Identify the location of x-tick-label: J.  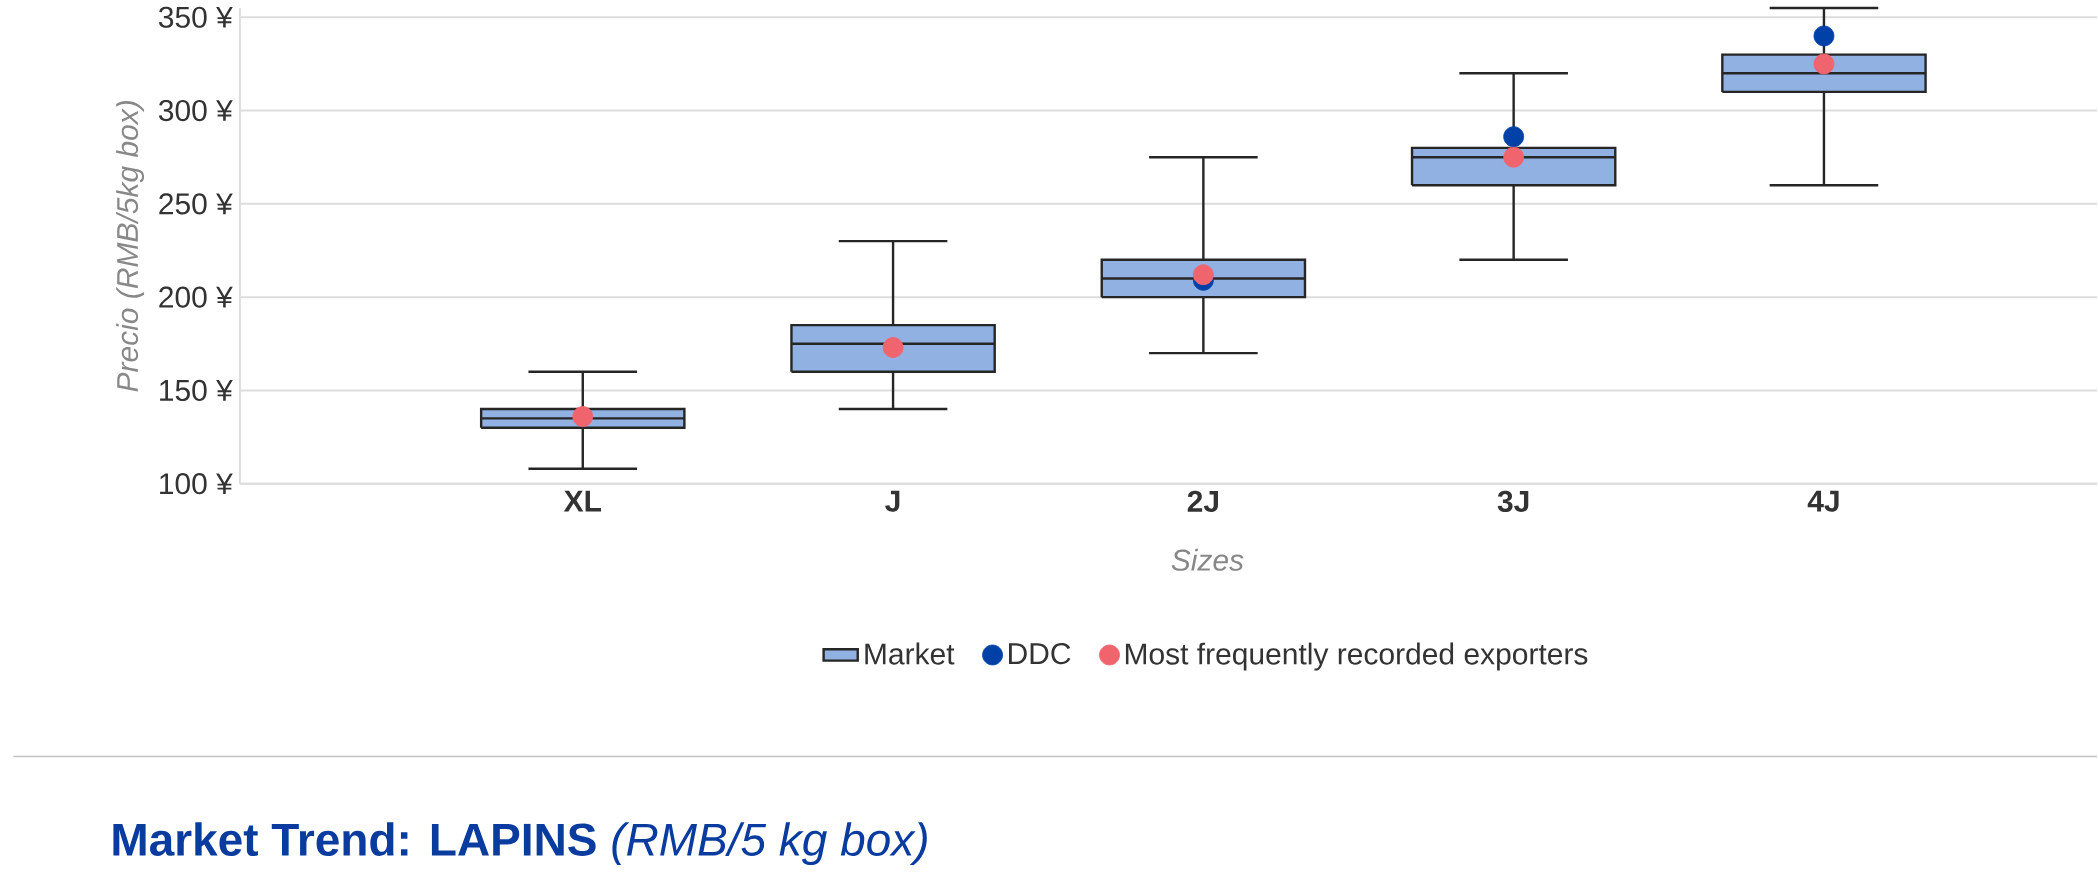
(892, 501).